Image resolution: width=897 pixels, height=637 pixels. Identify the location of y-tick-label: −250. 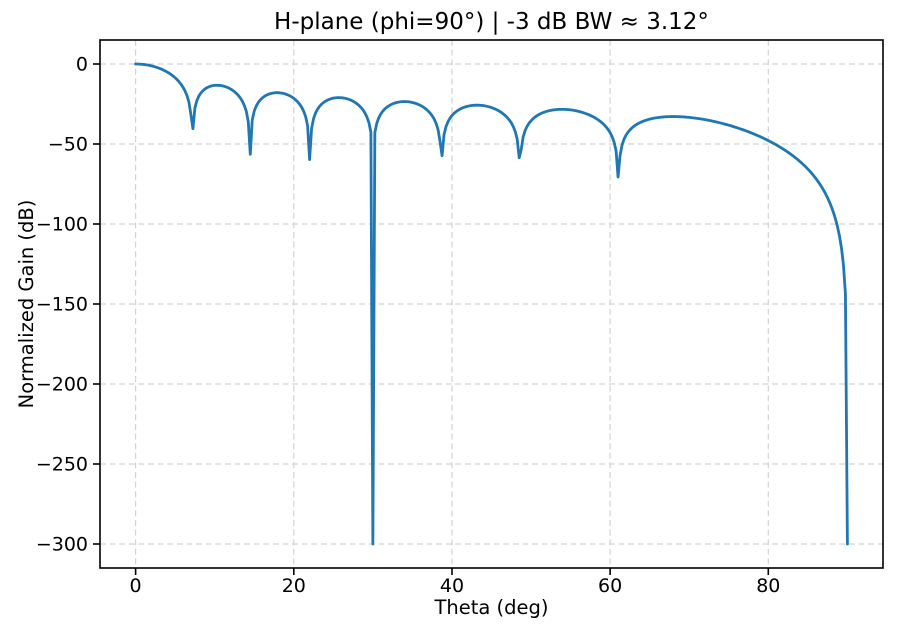
(62, 465).